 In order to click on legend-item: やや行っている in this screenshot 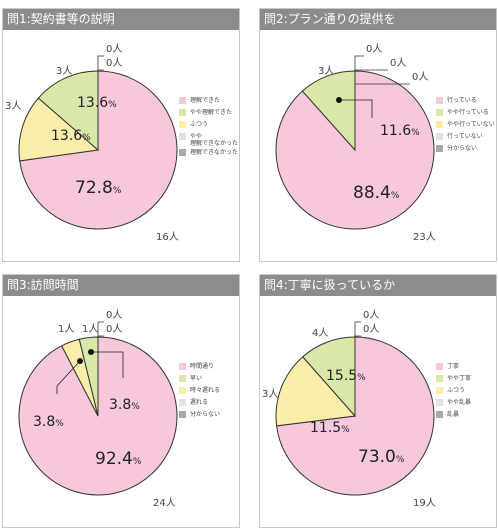, I will do `click(465, 115)`.